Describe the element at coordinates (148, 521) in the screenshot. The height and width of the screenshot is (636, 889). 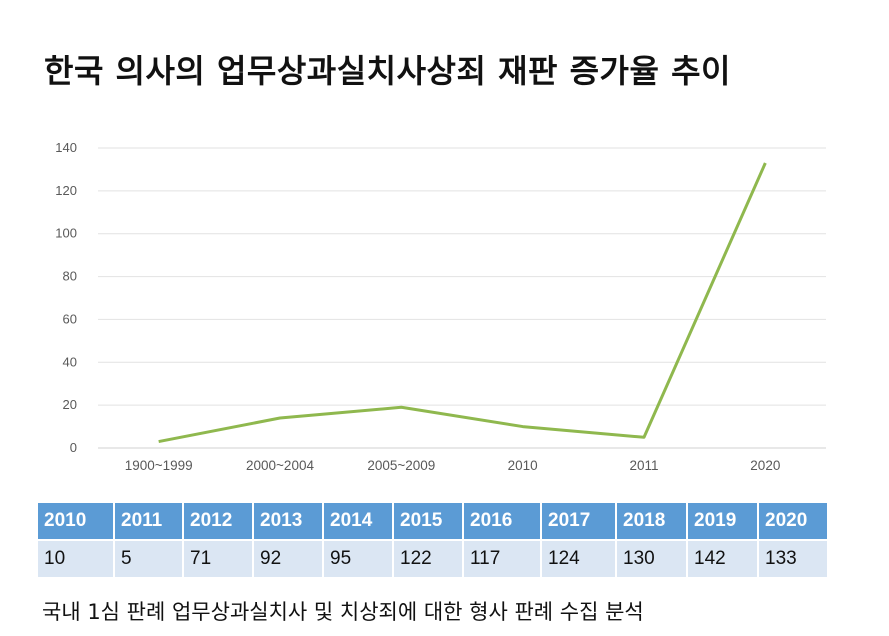
I see `table-header-cell: 2011` at that location.